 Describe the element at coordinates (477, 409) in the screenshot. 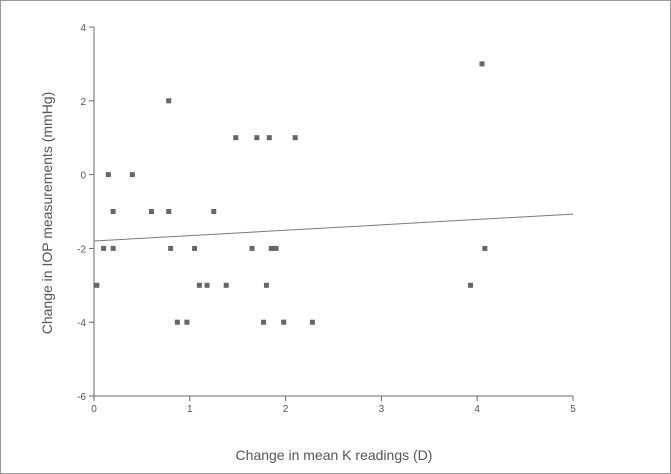

I see `x-tick-label: 4` at that location.